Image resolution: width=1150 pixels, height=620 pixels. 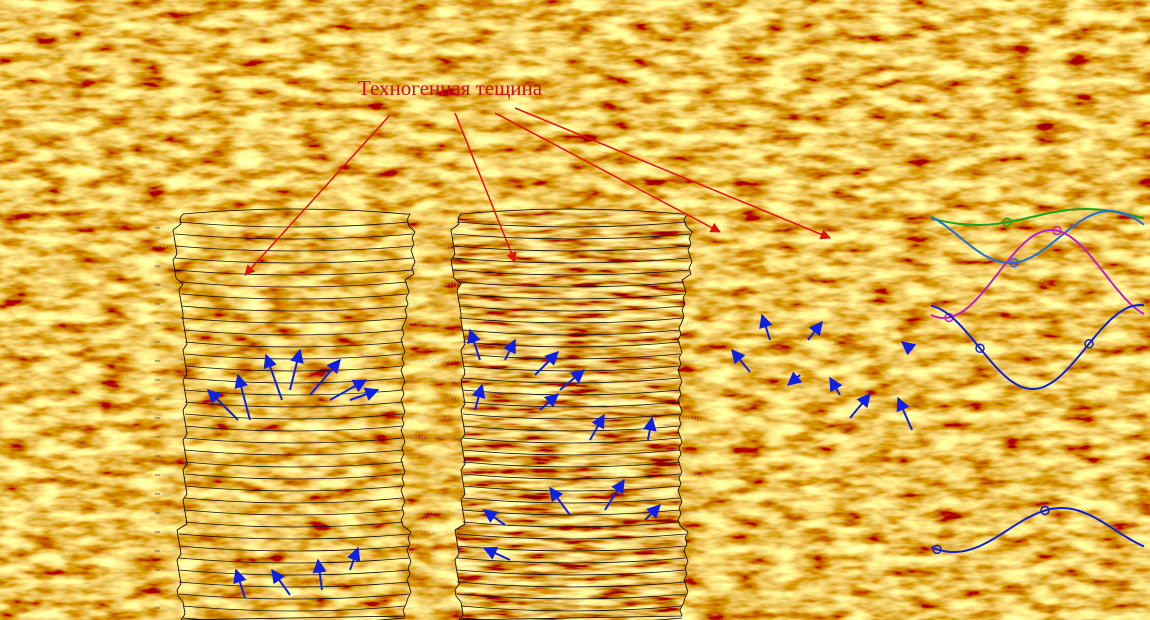 What do you see at coordinates (78, 182) in the screenshot?
I see `axis-unit: DEG` at bounding box center [78, 182].